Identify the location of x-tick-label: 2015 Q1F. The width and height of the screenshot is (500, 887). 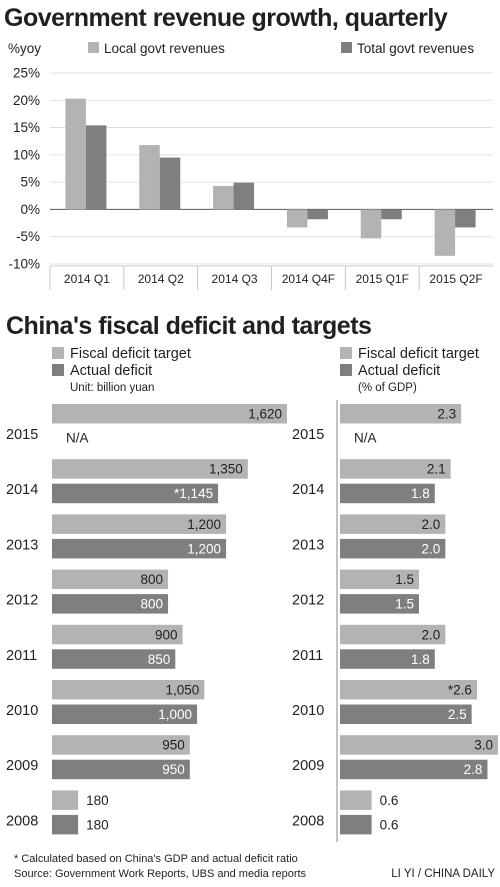
(382, 279).